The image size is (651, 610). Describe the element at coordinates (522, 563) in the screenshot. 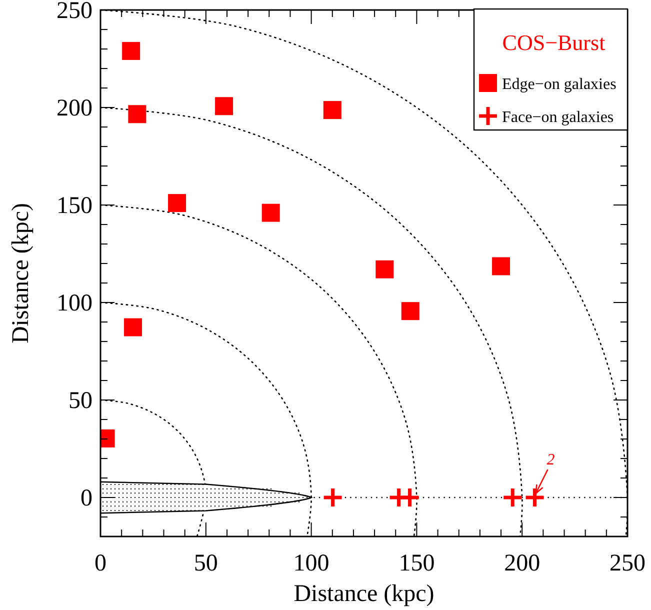

I see `x-tick-label: 200` at that location.